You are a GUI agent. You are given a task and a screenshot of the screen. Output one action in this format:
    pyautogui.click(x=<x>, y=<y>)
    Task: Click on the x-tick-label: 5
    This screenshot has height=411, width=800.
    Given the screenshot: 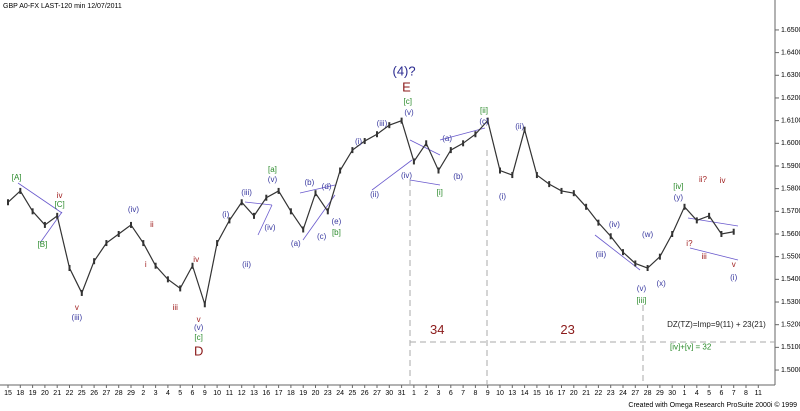 What is the action you would take?
    pyautogui.click(x=709, y=393)
    